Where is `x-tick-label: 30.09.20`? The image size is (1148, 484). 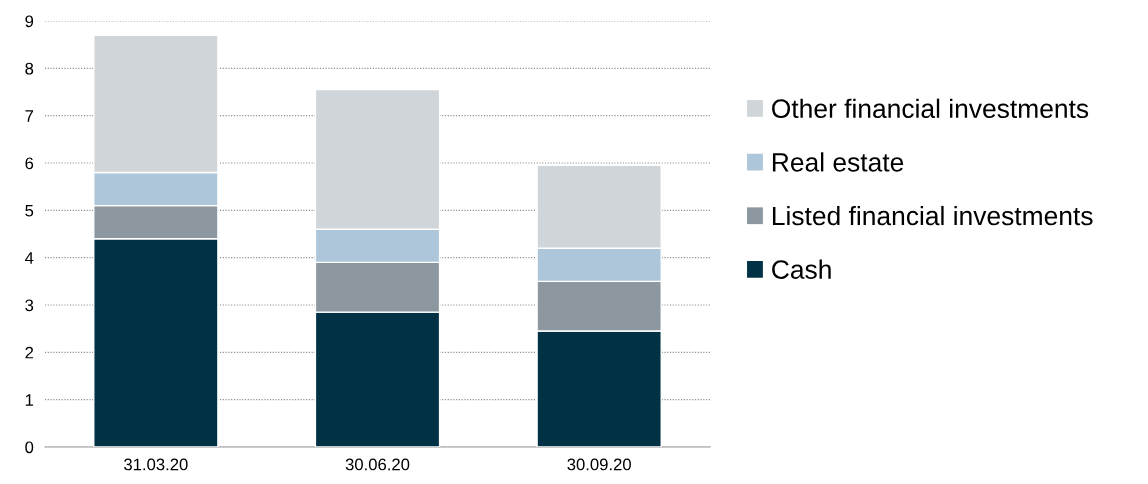
x-tick-label: 30.09.20 is located at coordinates (599, 464).